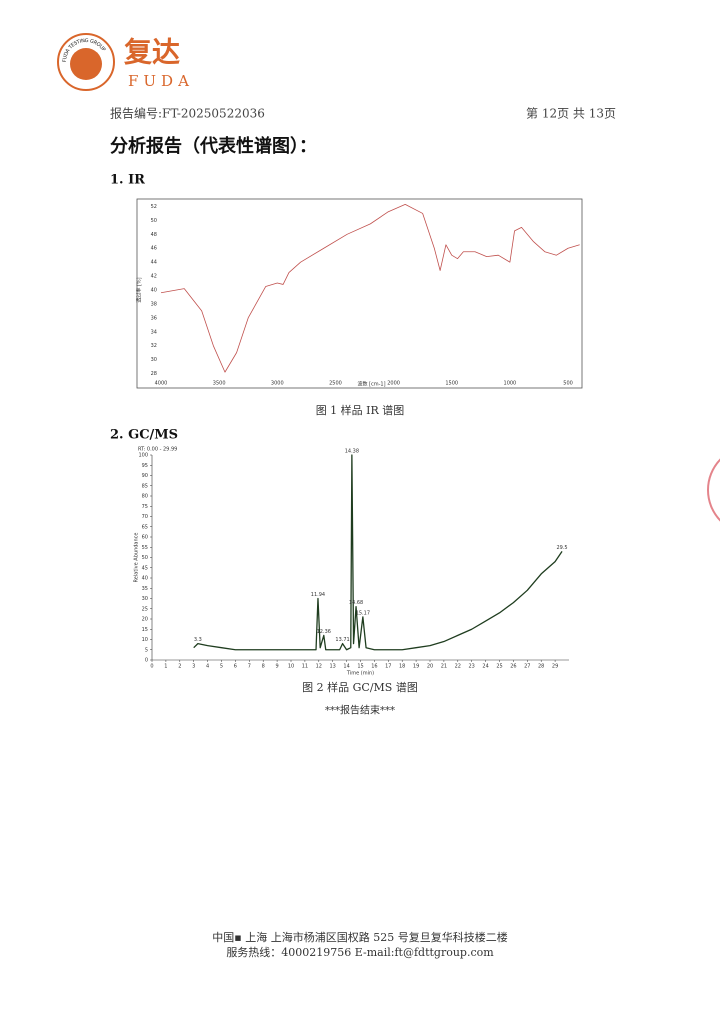 This screenshot has height=1018, width=720. Describe the element at coordinates (430, 667) in the screenshot. I see `x-tick-label: 20` at that location.